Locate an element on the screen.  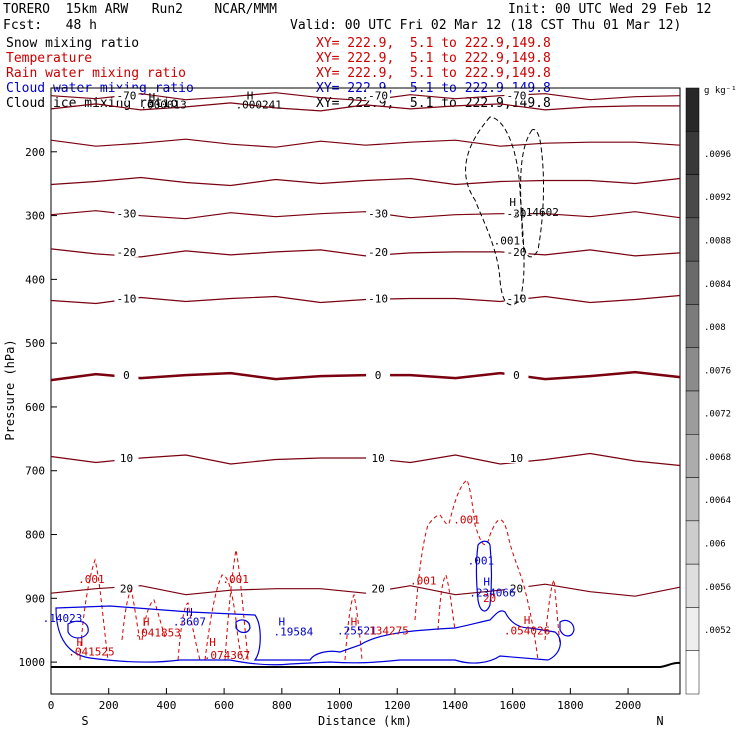
x-tick-label: 400 is located at coordinates (166, 705).